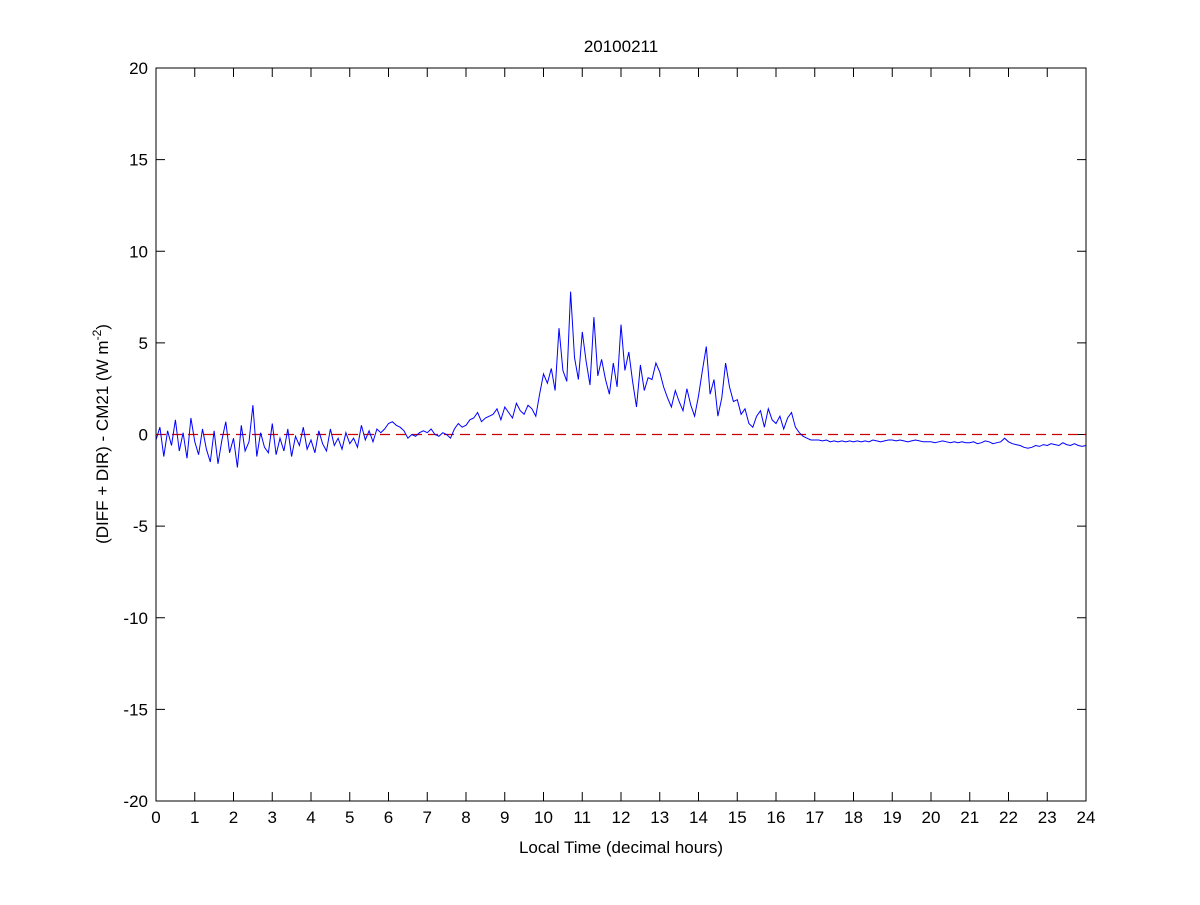  Describe the element at coordinates (310, 817) in the screenshot. I see `x-tick-label: 4` at that location.